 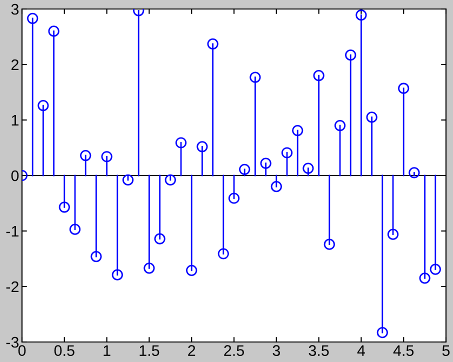 What do you see at coordinates (12, 231) in the screenshot?
I see `y-tick-label: -1` at bounding box center [12, 231].